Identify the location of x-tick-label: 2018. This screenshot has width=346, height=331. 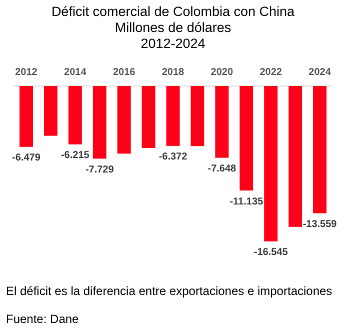
(173, 72).